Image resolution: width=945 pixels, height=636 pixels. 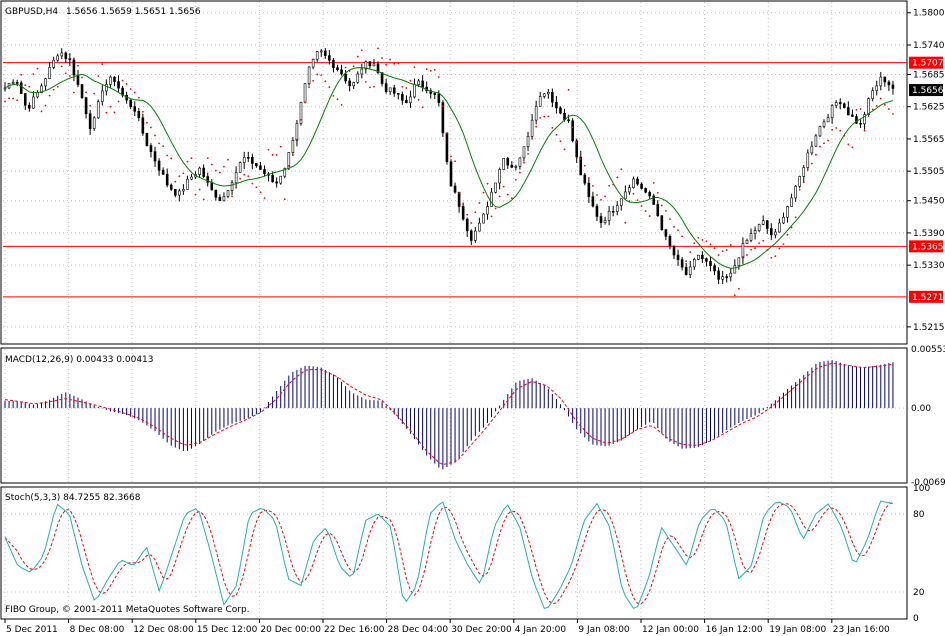 I want to click on time-tick-label: 22 Dec 16:00, so click(x=354, y=630).